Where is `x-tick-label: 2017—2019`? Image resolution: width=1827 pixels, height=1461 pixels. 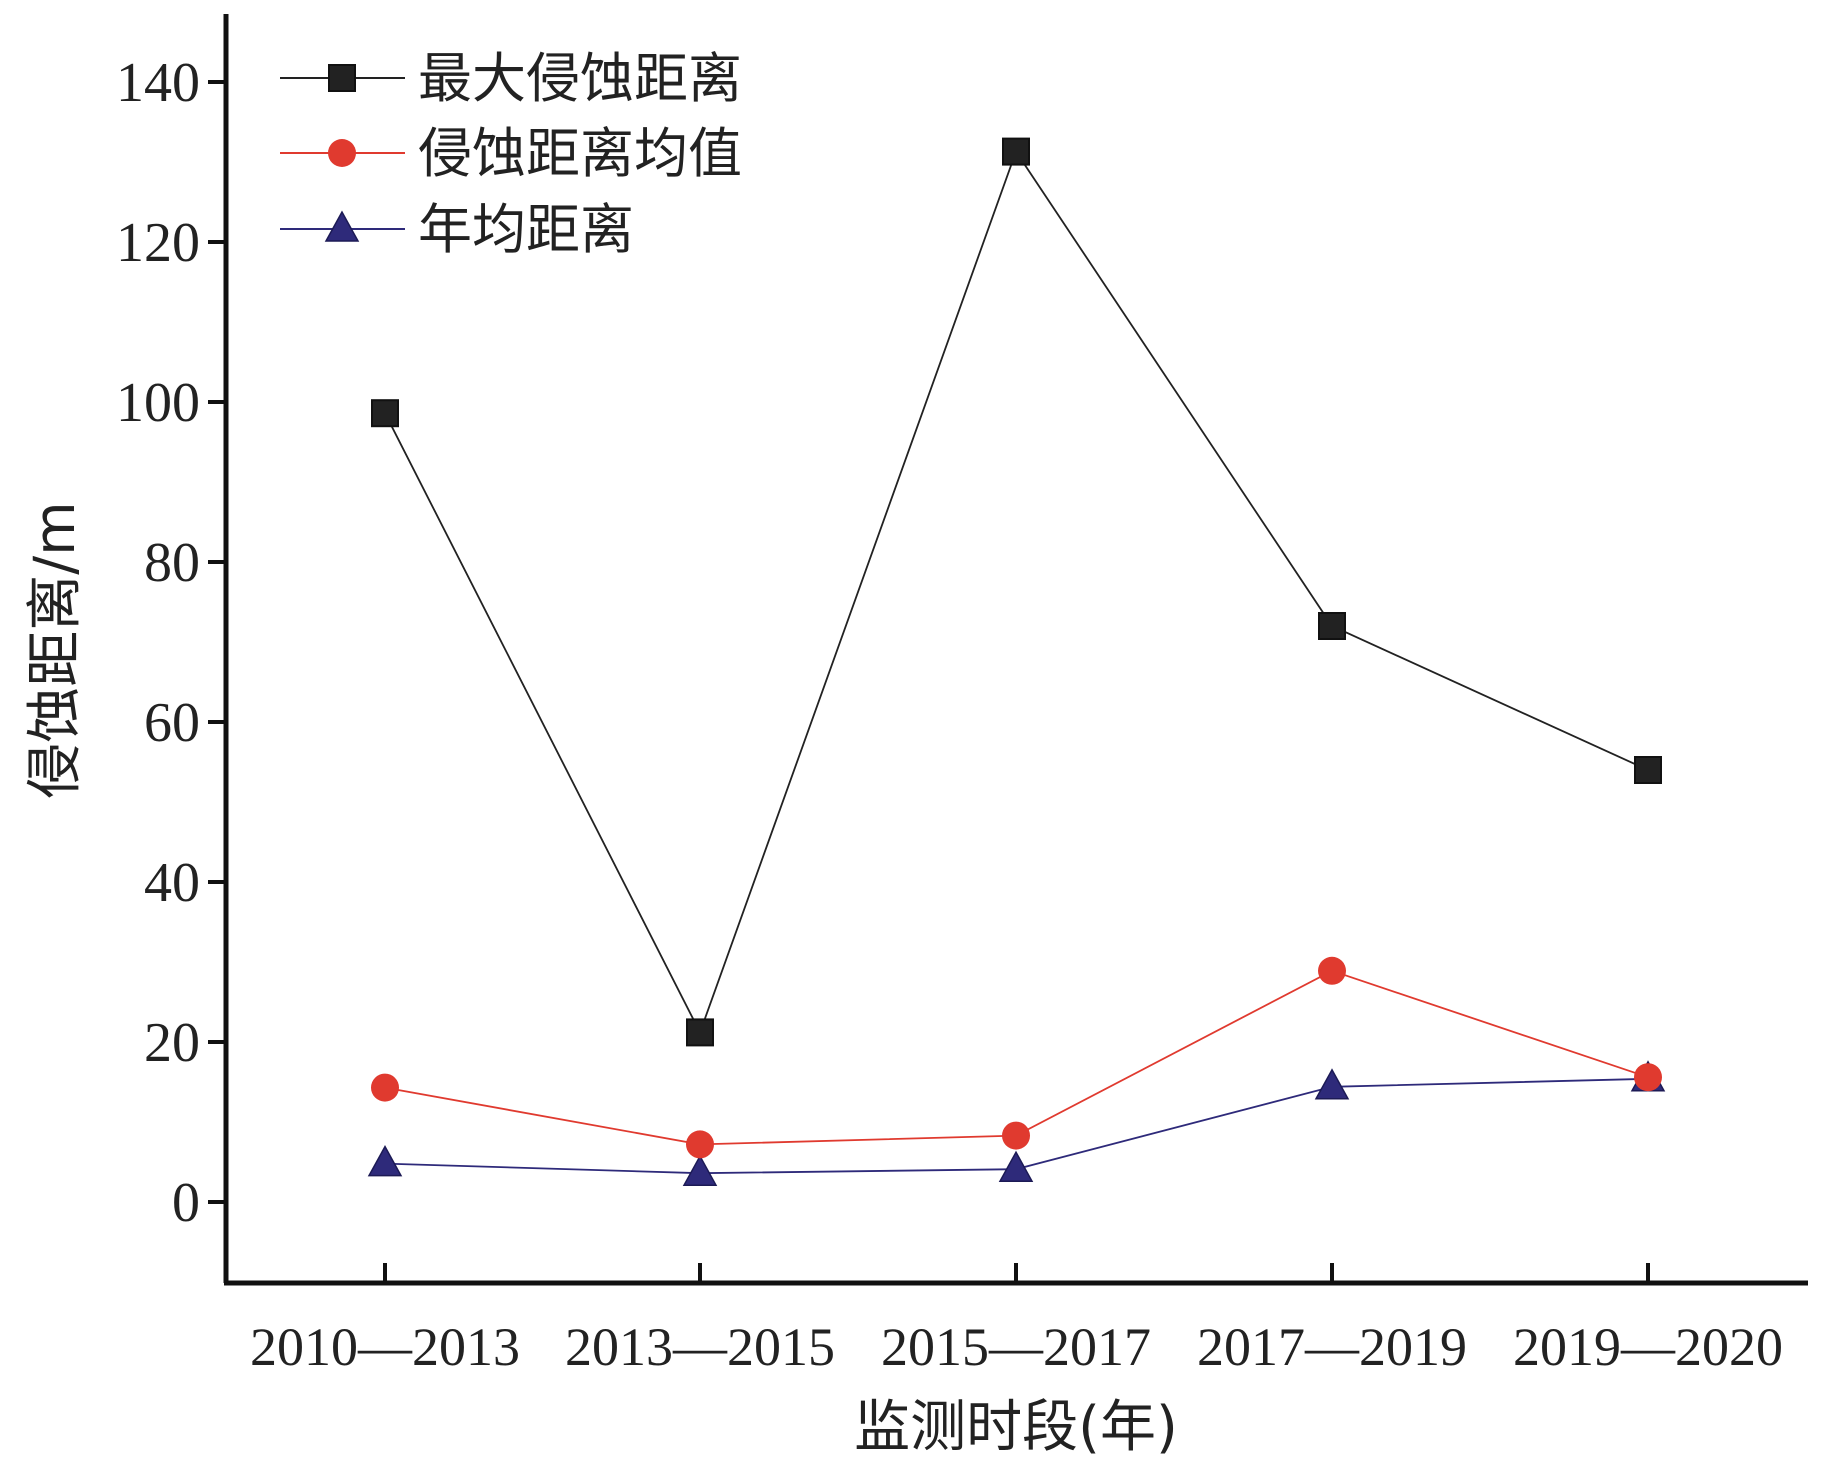
x-tick-label: 2017—2019 is located at coordinates (1332, 1347).